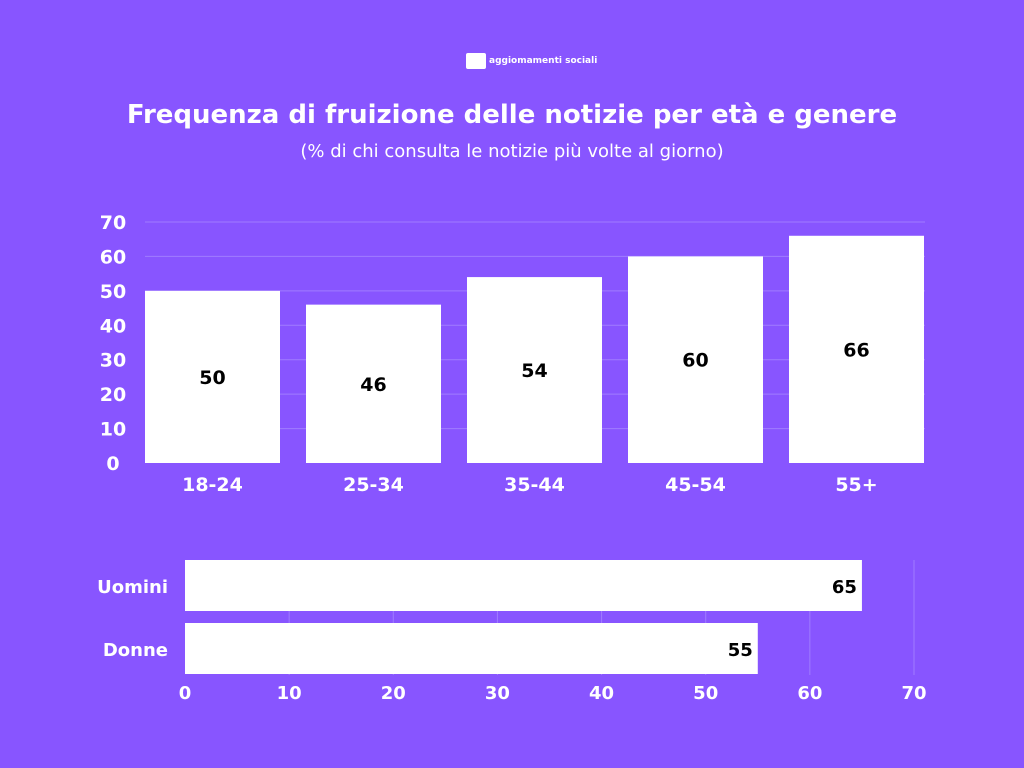 The width and height of the screenshot is (1024, 768). What do you see at coordinates (113, 326) in the screenshot?
I see `y-tick-label: 40` at bounding box center [113, 326].